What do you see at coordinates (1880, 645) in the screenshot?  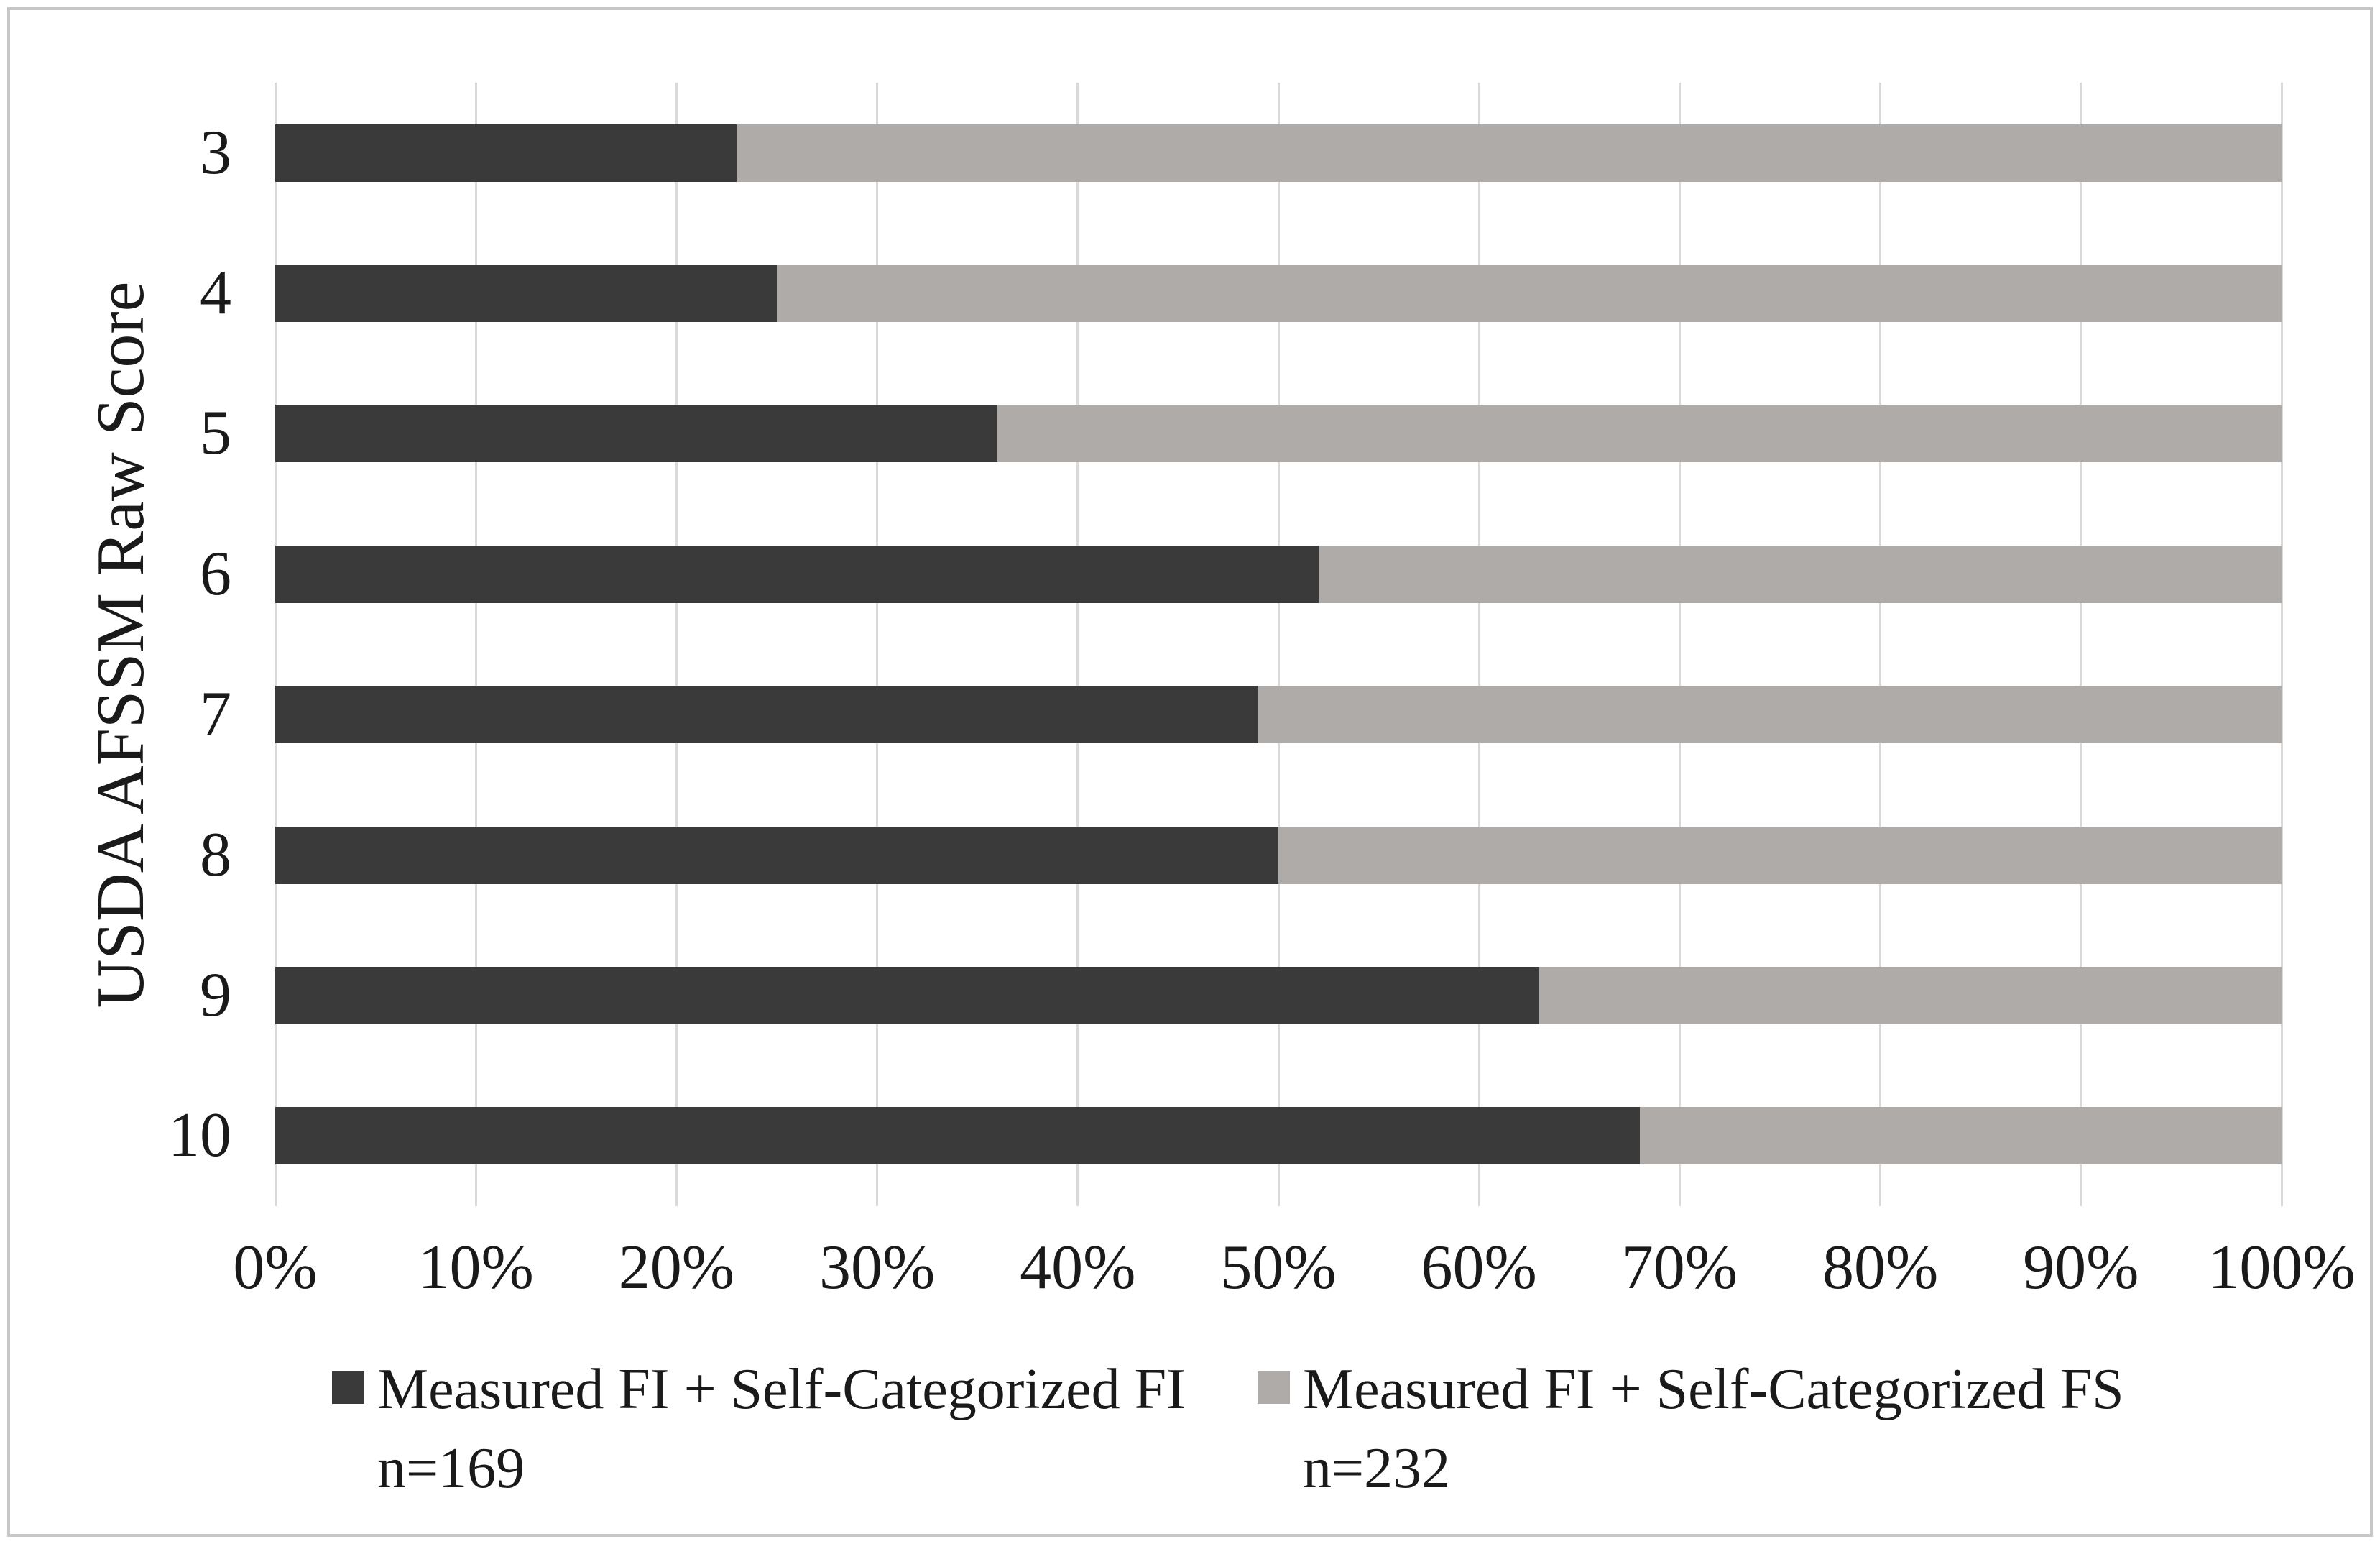 I see `gridline-80%` at bounding box center [1880, 645].